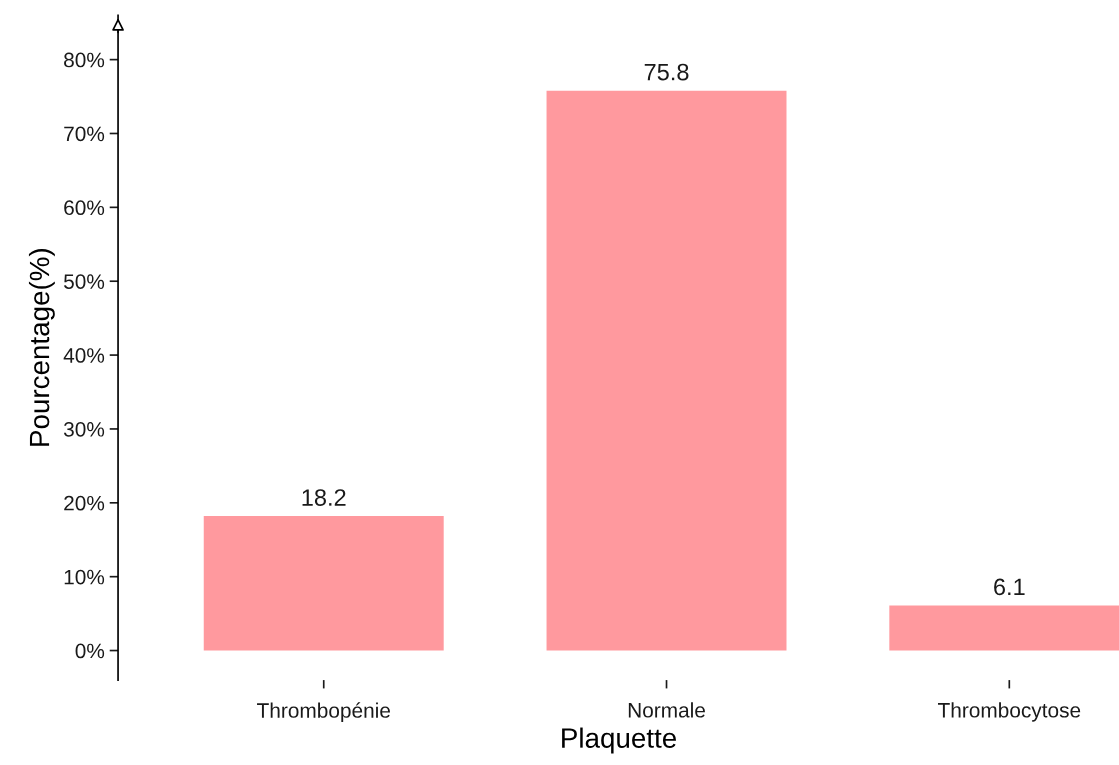 This screenshot has height=765, width=1119. Describe the element at coordinates (666, 72) in the screenshot. I see `data-label: 75.8` at that location.